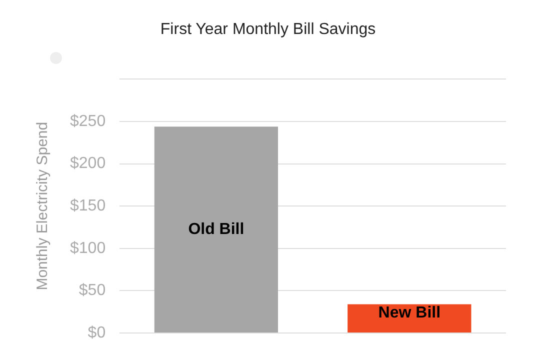 Image resolution: width=542 pixels, height=361 pixels. Describe the element at coordinates (92, 291) in the screenshot. I see `y-tick-label: $50` at that location.